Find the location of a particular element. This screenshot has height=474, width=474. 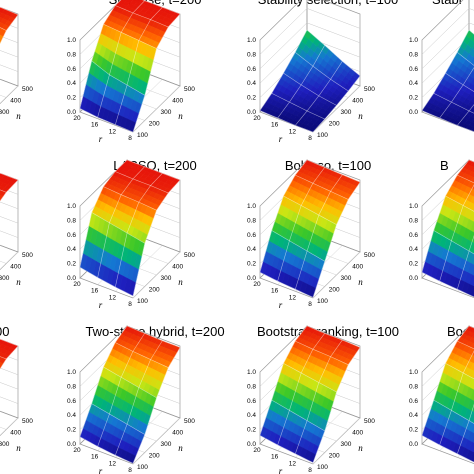

panel-title: B is located at coordinates (444, 165).